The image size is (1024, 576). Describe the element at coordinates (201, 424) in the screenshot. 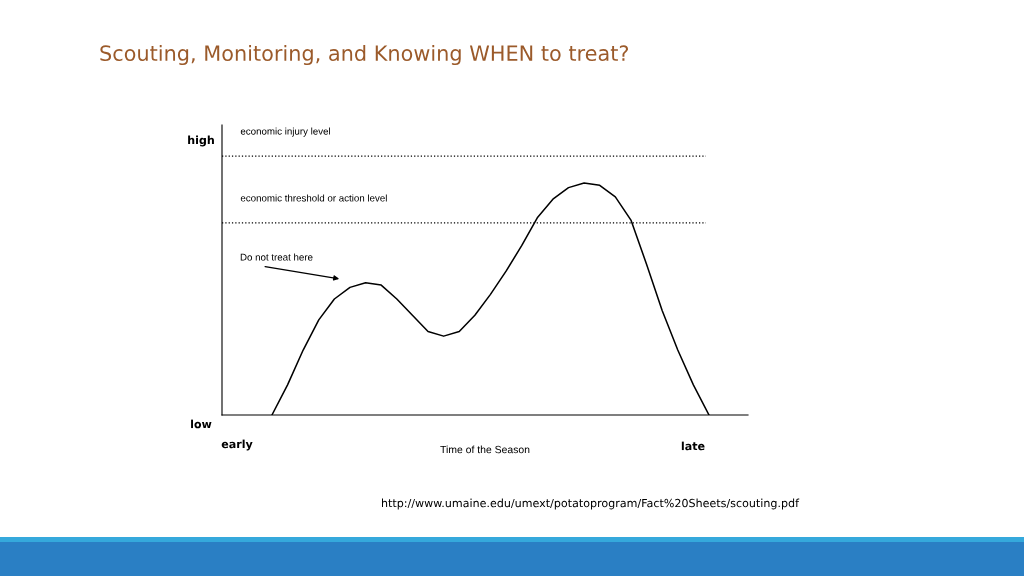

I see `text: low` at that location.